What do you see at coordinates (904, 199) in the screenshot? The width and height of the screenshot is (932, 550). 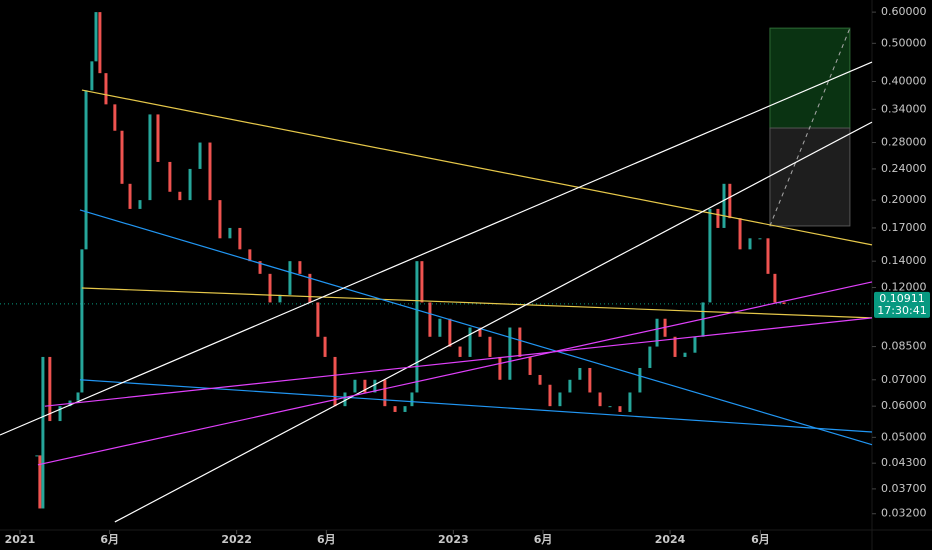 I see `y-tick-label: 0.20000` at bounding box center [904, 199].